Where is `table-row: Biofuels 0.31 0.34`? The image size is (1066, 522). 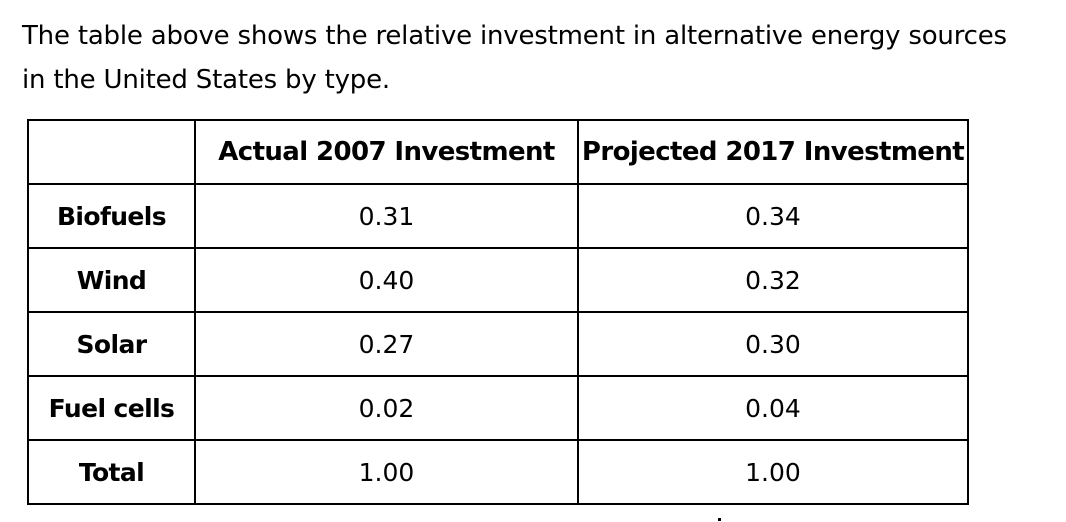
table-row: Biofuels 0.31 0.34 is located at coordinates (498, 216).